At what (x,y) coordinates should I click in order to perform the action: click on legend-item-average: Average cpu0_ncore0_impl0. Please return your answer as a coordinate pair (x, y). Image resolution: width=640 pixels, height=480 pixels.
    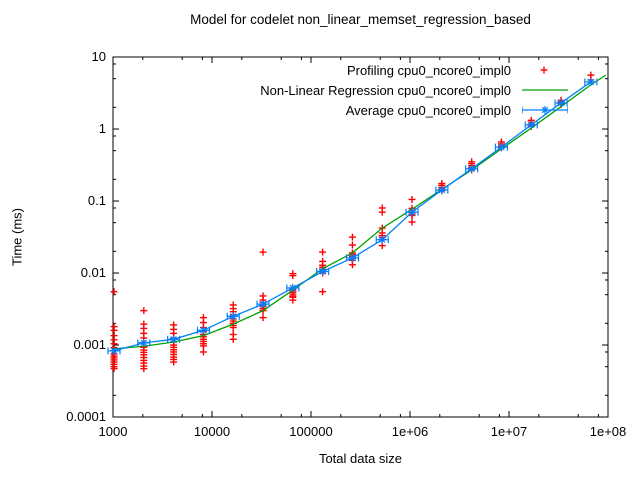
    Looking at the image, I should click on (414, 110).